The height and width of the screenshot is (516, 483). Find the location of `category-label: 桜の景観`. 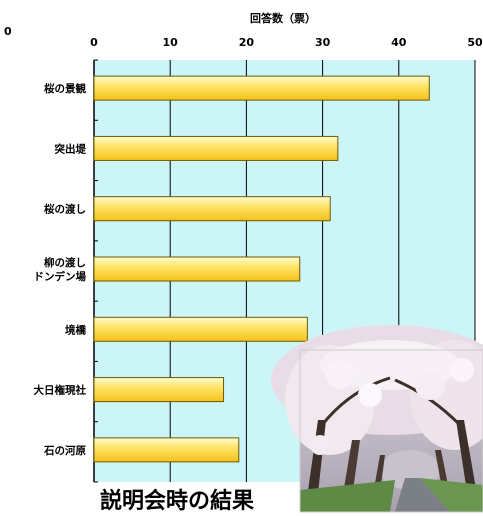

category-label: 桜の景観 is located at coordinates (65, 88).